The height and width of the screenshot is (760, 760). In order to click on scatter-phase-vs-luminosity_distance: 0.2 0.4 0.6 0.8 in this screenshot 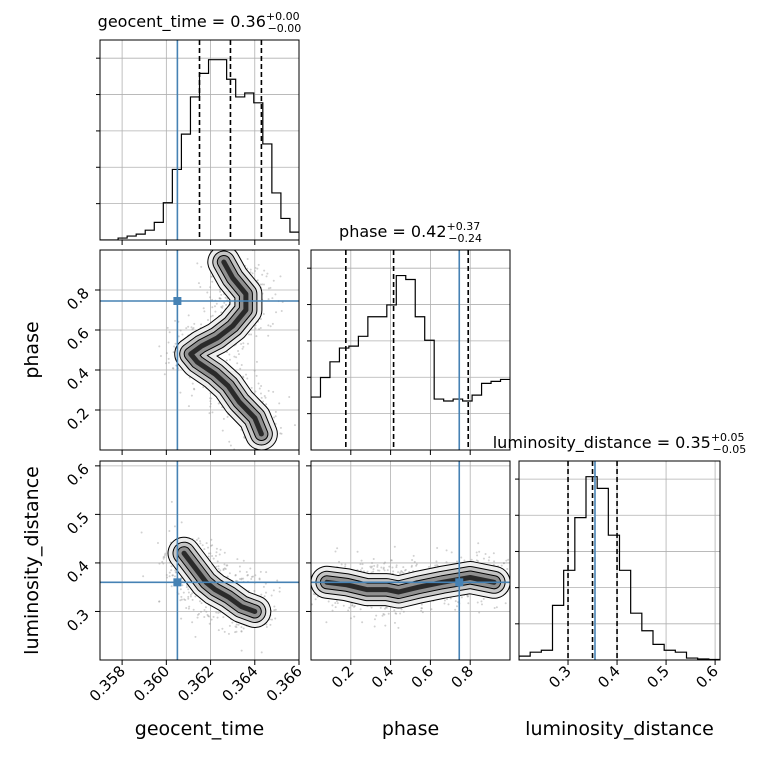, I will do `click(423, 576)`.